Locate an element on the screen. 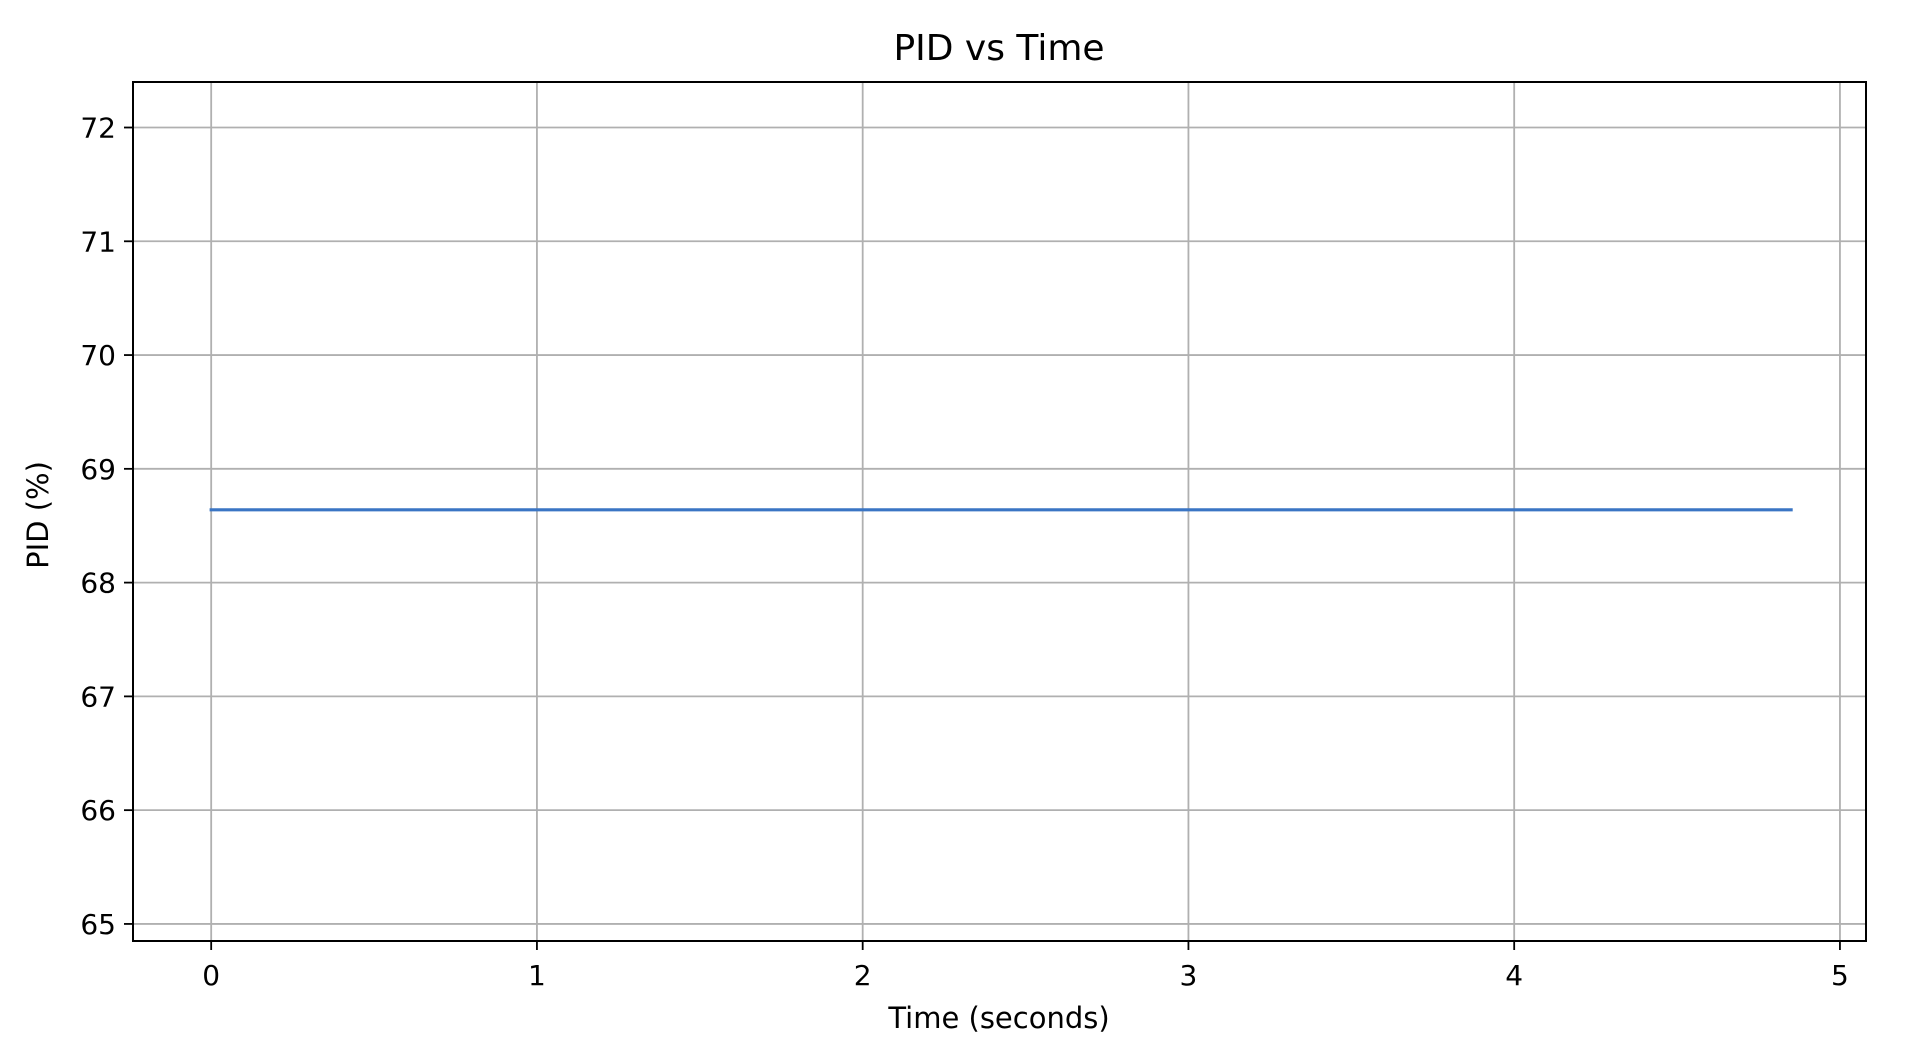 The image size is (1908, 1048). y-tick-label: 69 is located at coordinates (98, 469).